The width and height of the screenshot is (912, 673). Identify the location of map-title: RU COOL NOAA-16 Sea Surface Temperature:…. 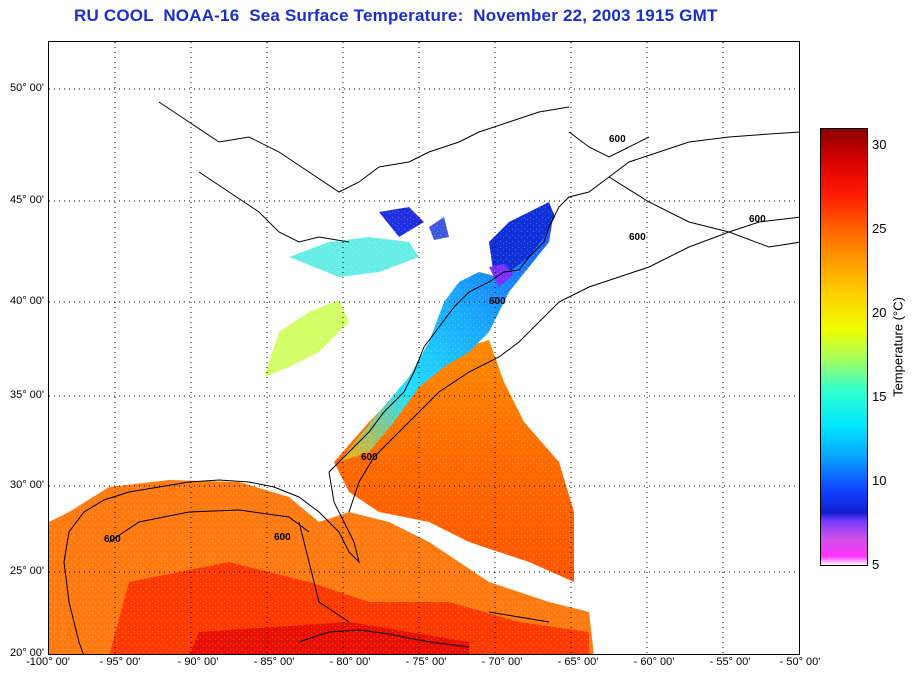
(456, 16).